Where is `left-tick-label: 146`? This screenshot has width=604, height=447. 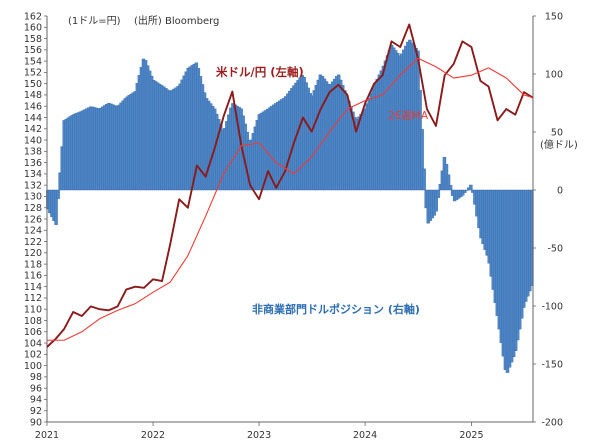 left-tick-label: 146 is located at coordinates (33, 107).